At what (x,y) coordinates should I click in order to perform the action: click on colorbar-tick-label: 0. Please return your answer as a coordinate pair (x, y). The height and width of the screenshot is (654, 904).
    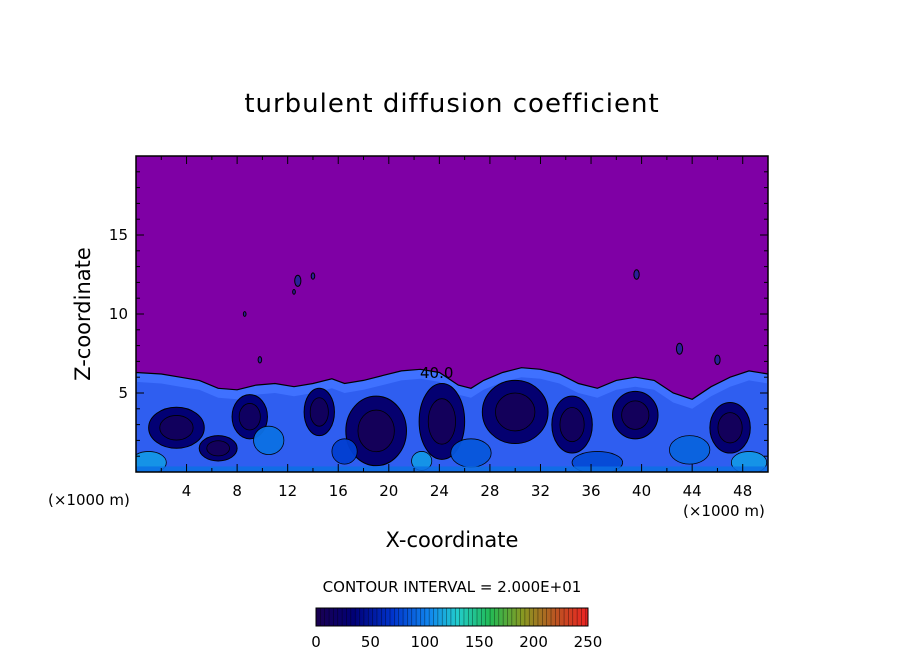
    Looking at the image, I should click on (316, 642).